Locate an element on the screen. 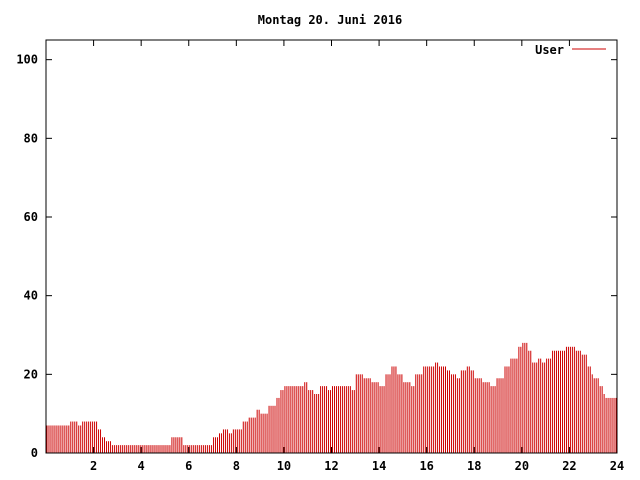 Image resolution: width=640 pixels, height=480 pixels. x-tick-label: 8 is located at coordinates (236, 466).